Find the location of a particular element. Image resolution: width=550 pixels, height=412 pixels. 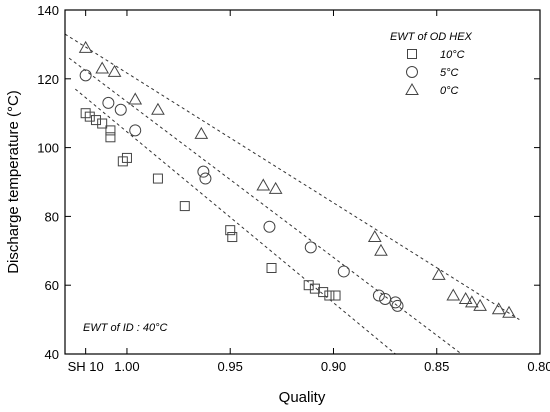

y-tick-label: 100 is located at coordinates (48, 148).